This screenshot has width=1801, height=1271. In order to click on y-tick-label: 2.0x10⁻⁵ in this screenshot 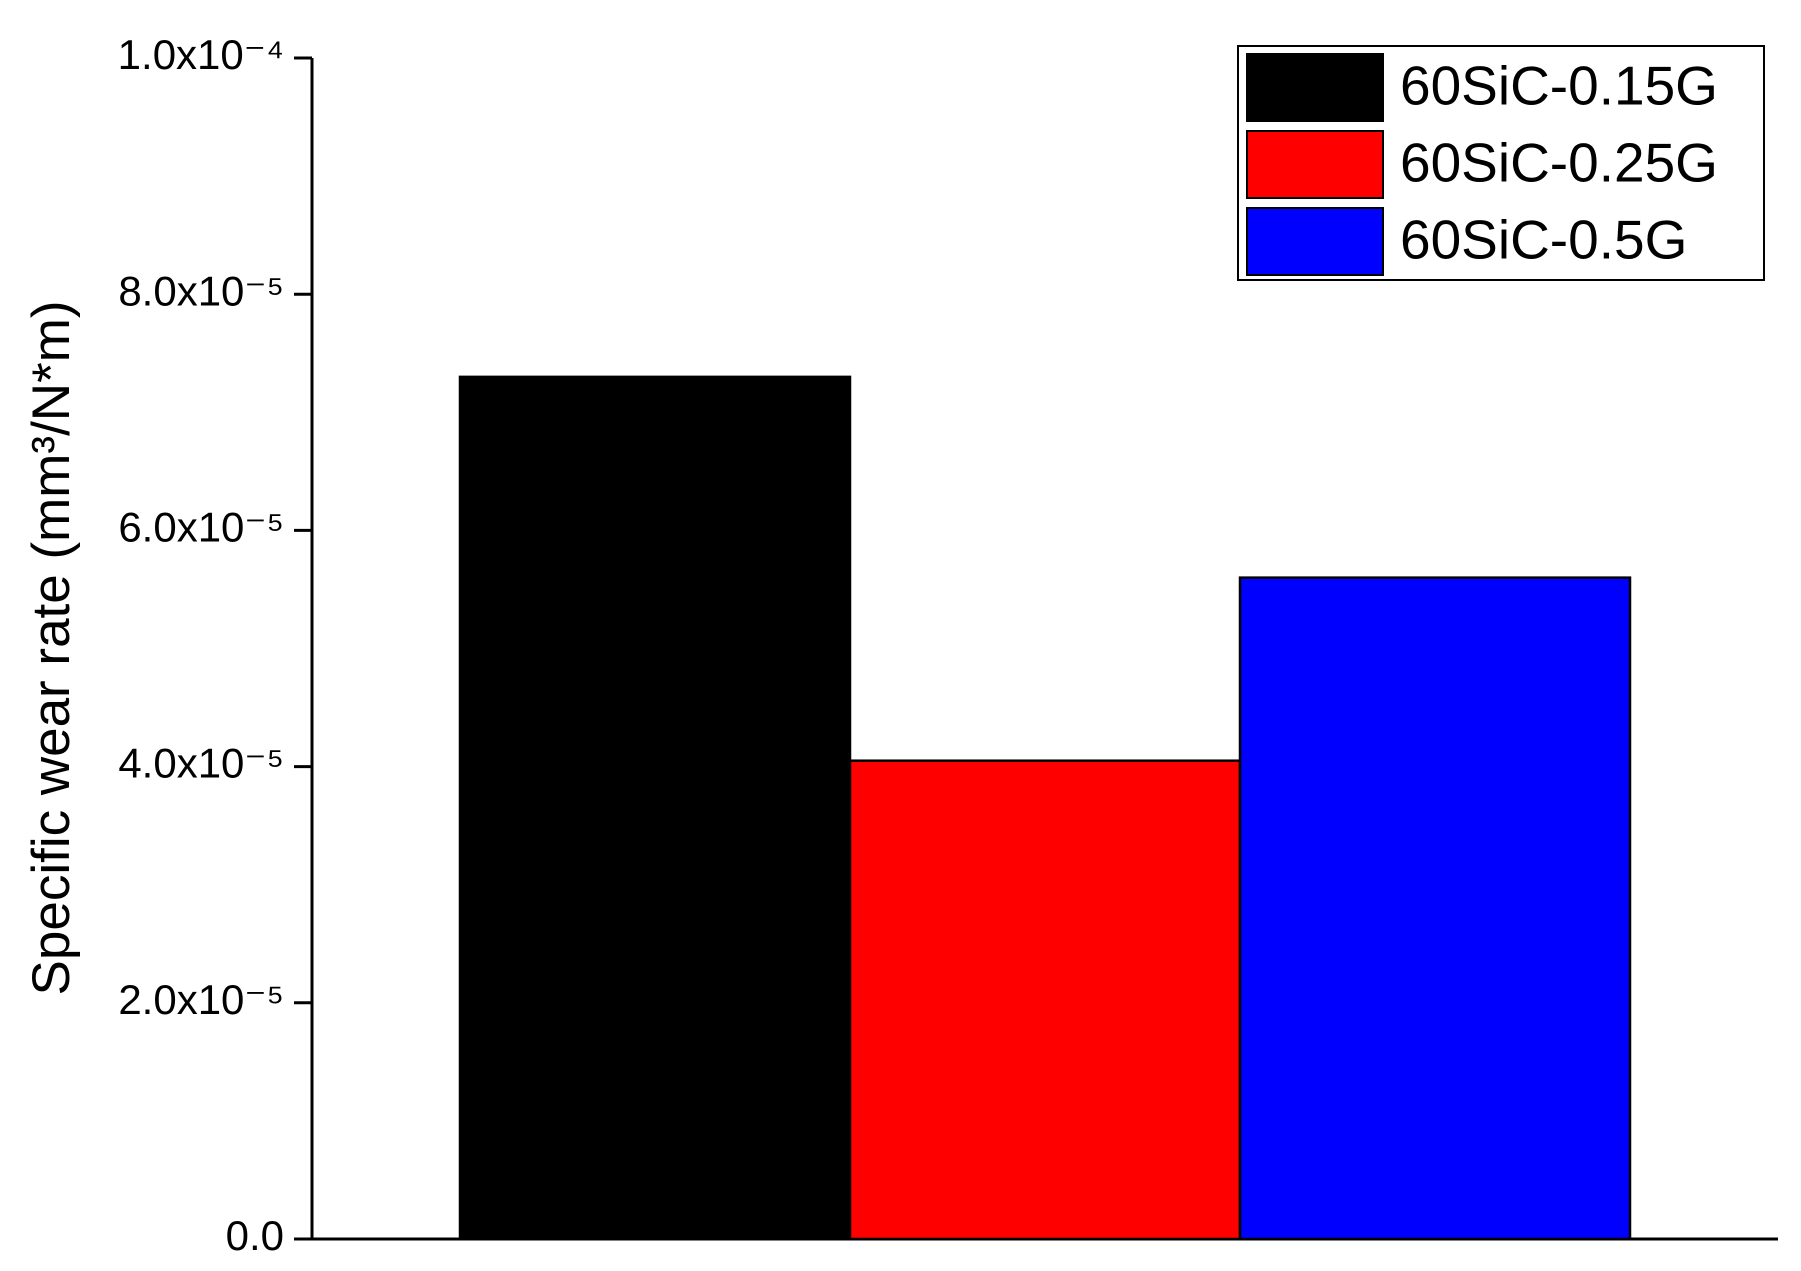, I will do `click(201, 999)`.